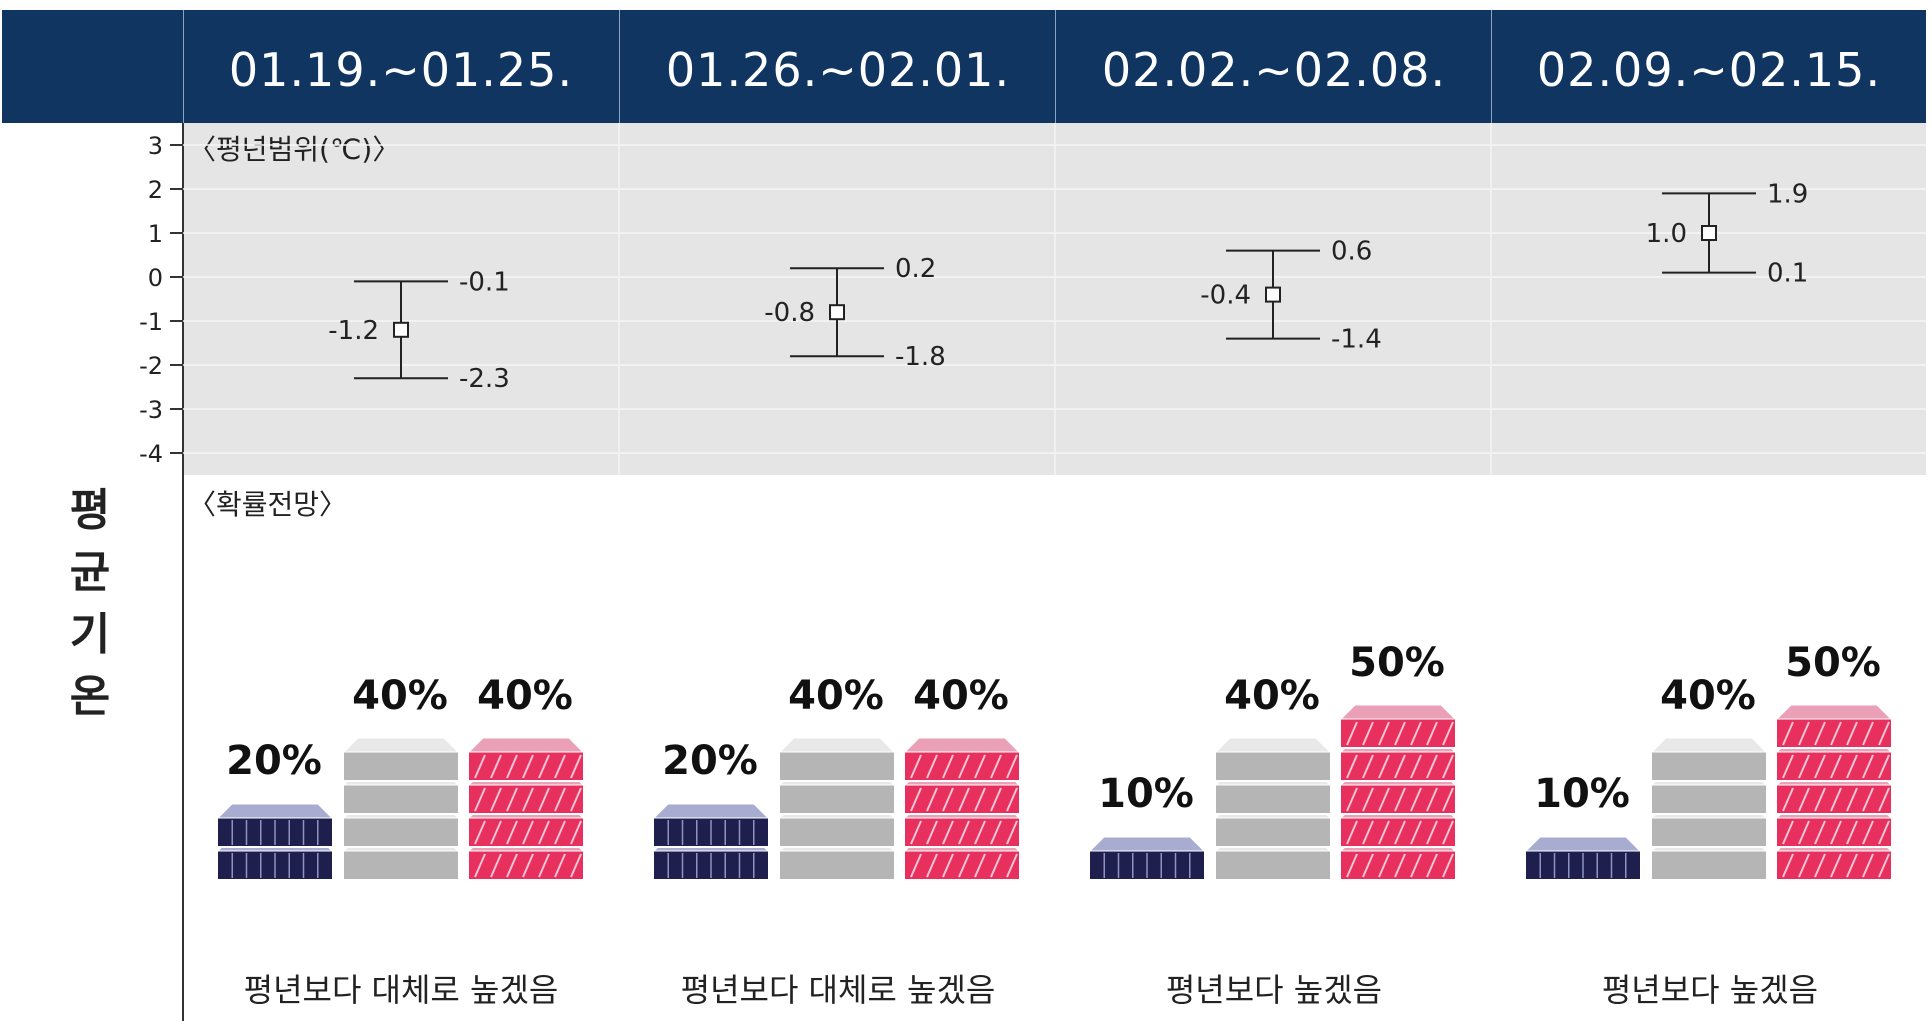  What do you see at coordinates (400, 696) in the screenshot?
I see `pct-label-normal-1: 40%` at bounding box center [400, 696].